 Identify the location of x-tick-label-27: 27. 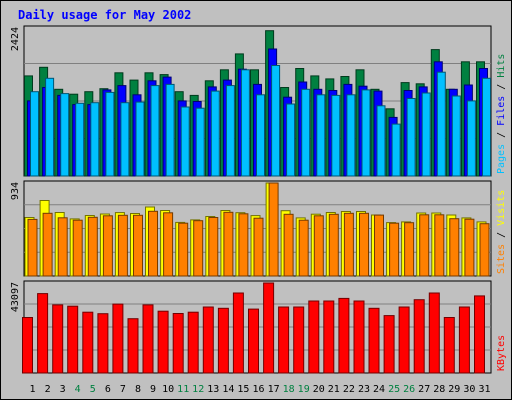
(424, 389).